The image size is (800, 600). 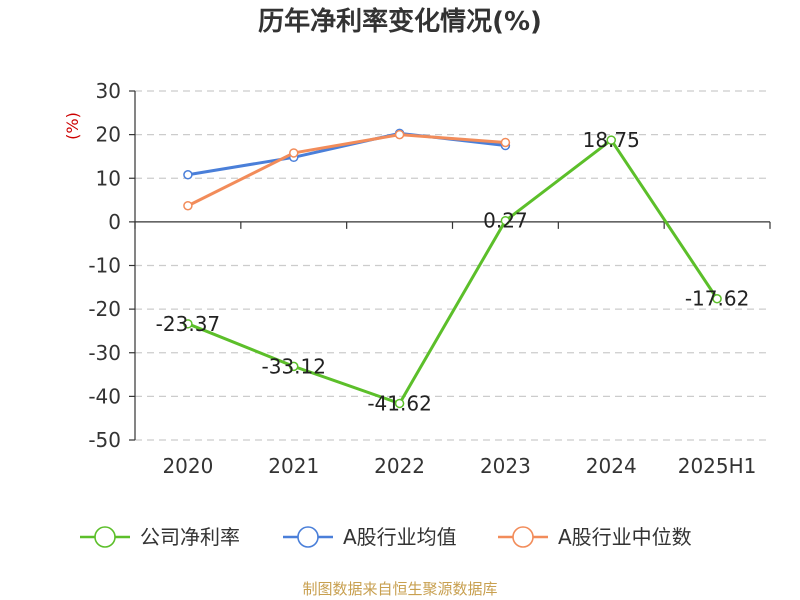 I want to click on data-label: -41.62, so click(x=399, y=403).